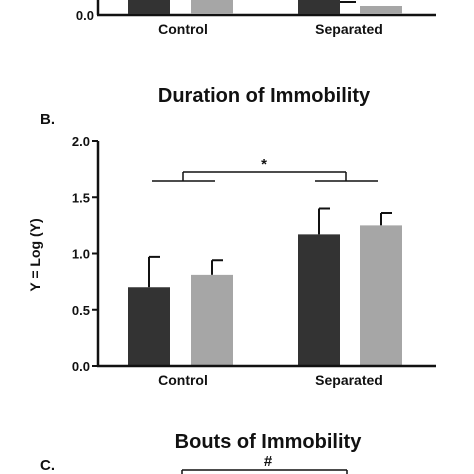 The image size is (474, 474). Describe the element at coordinates (264, 164) in the screenshot. I see `panel-b-significance-label: *` at that location.